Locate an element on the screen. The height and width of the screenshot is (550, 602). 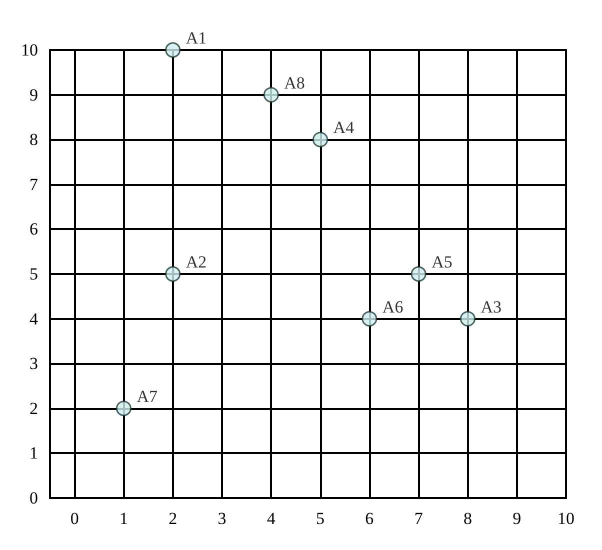
y-tick-label: 5 is located at coordinates (34, 274).